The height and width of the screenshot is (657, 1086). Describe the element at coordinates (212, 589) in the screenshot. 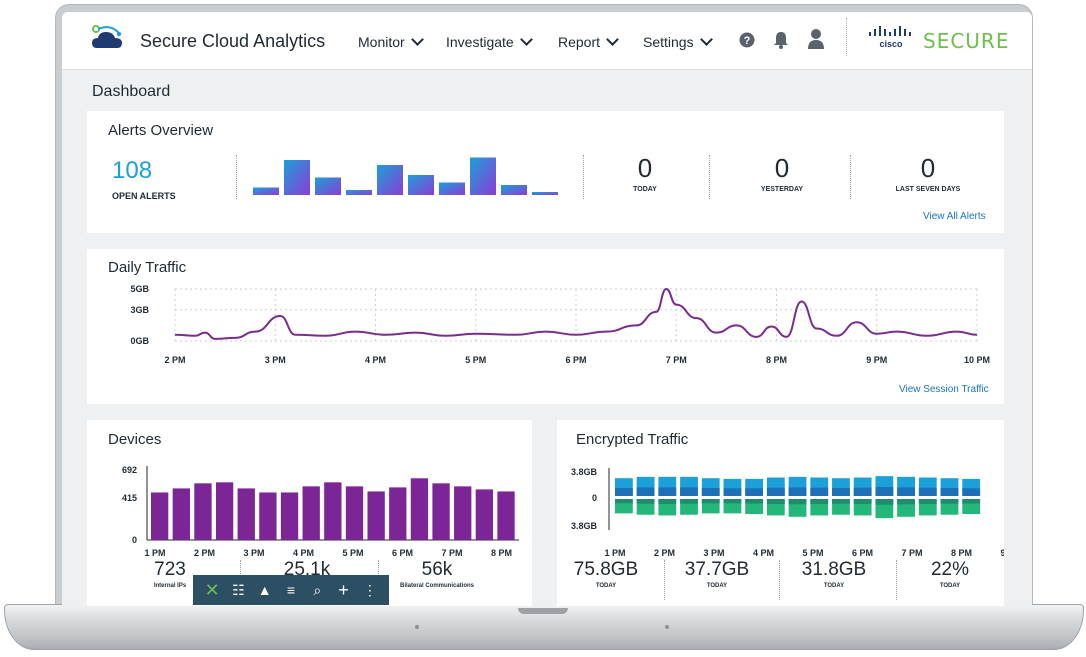

I see `close-x-icon: ✕` at that location.